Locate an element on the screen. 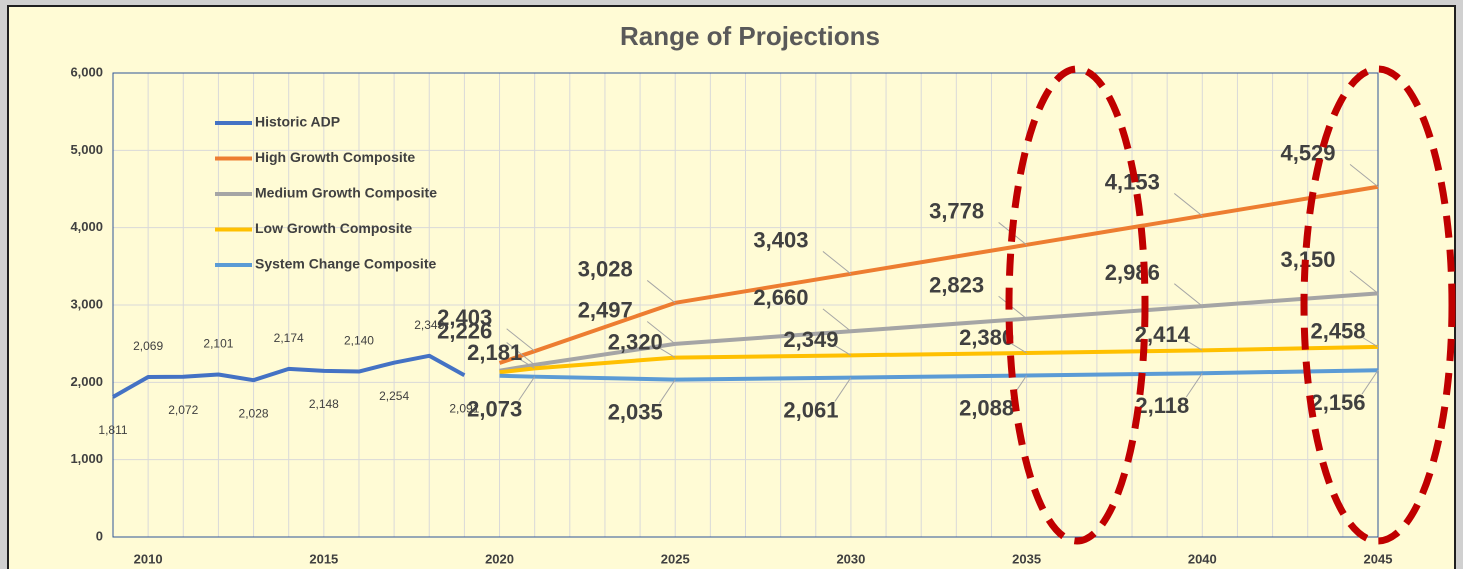 This screenshot has height=569, width=1463. data-label: 2,028 is located at coordinates (254, 413).